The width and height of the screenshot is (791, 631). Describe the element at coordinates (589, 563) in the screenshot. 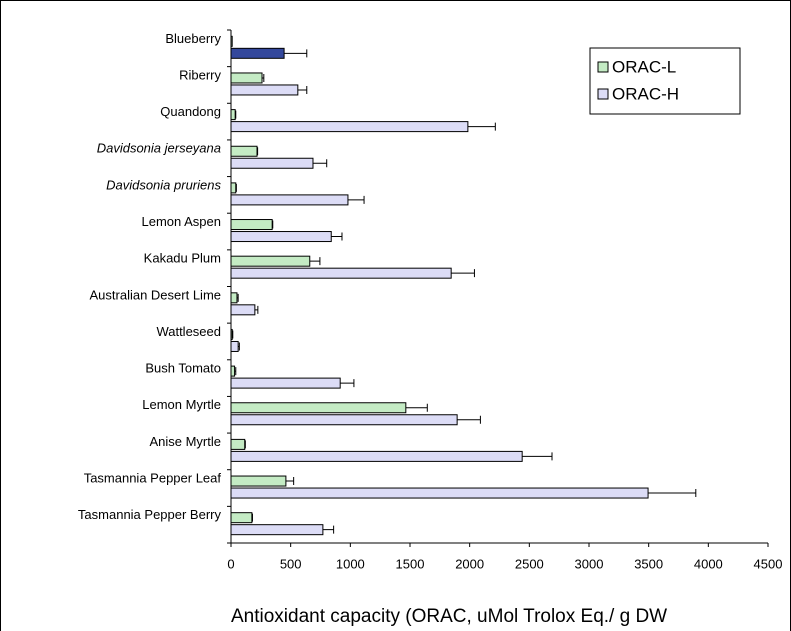

I see `x-tick-label: 3000` at that location.